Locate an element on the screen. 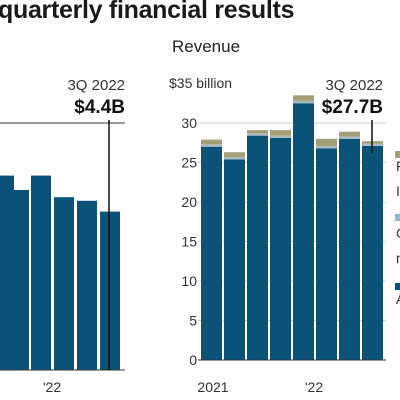 The image size is (400, 400). revenue-legend: FI Cn A is located at coordinates (397, 229).